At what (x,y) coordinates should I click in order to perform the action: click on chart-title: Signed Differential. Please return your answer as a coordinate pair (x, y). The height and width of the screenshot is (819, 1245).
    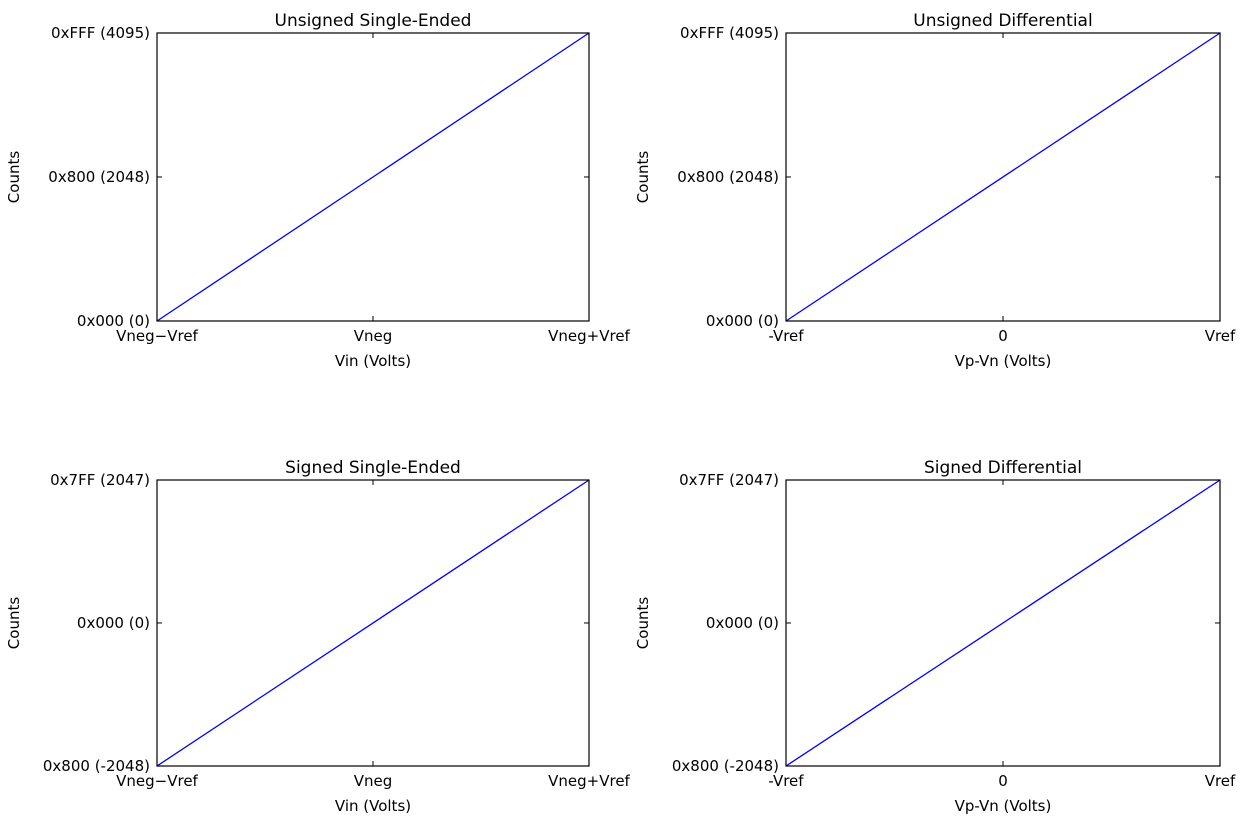
    Looking at the image, I should click on (1003, 468).